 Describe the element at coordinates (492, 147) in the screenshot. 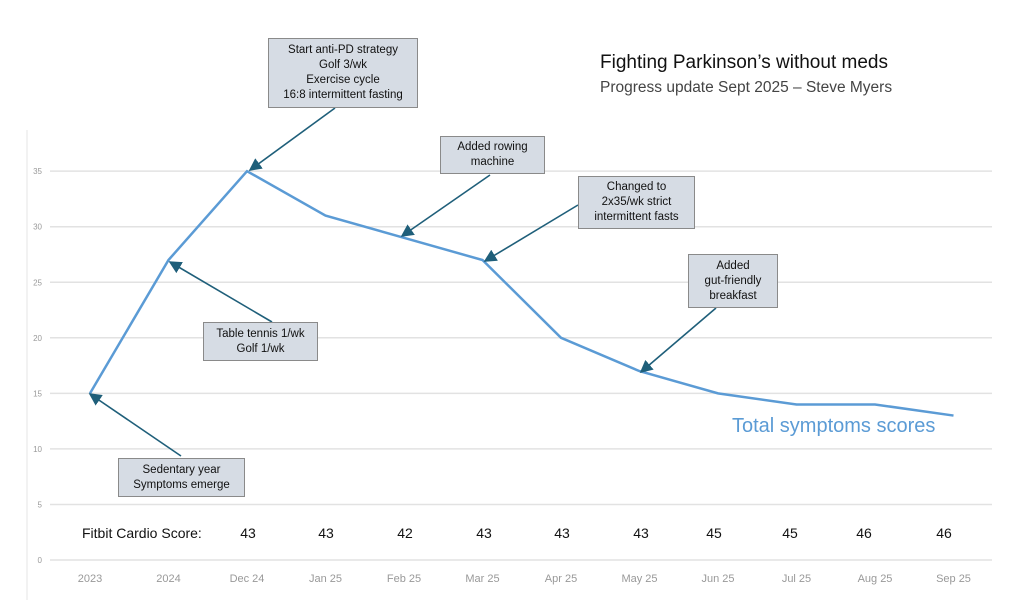

I see `annotation-line: Added rowing` at that location.